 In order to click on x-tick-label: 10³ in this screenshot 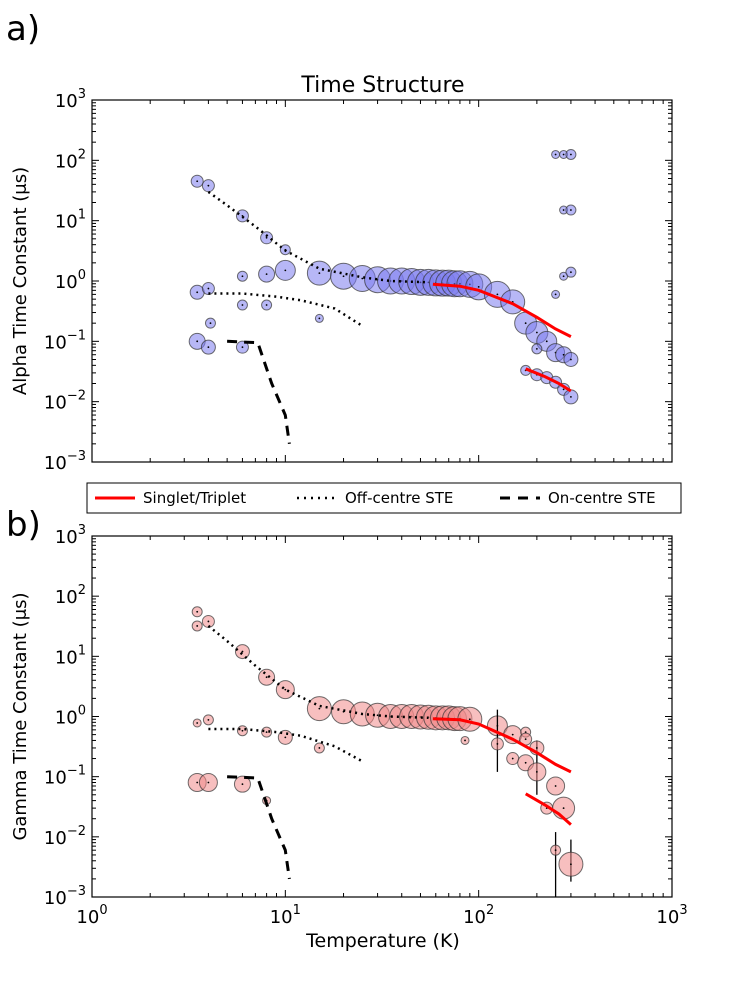, I will do `click(671, 915)`.